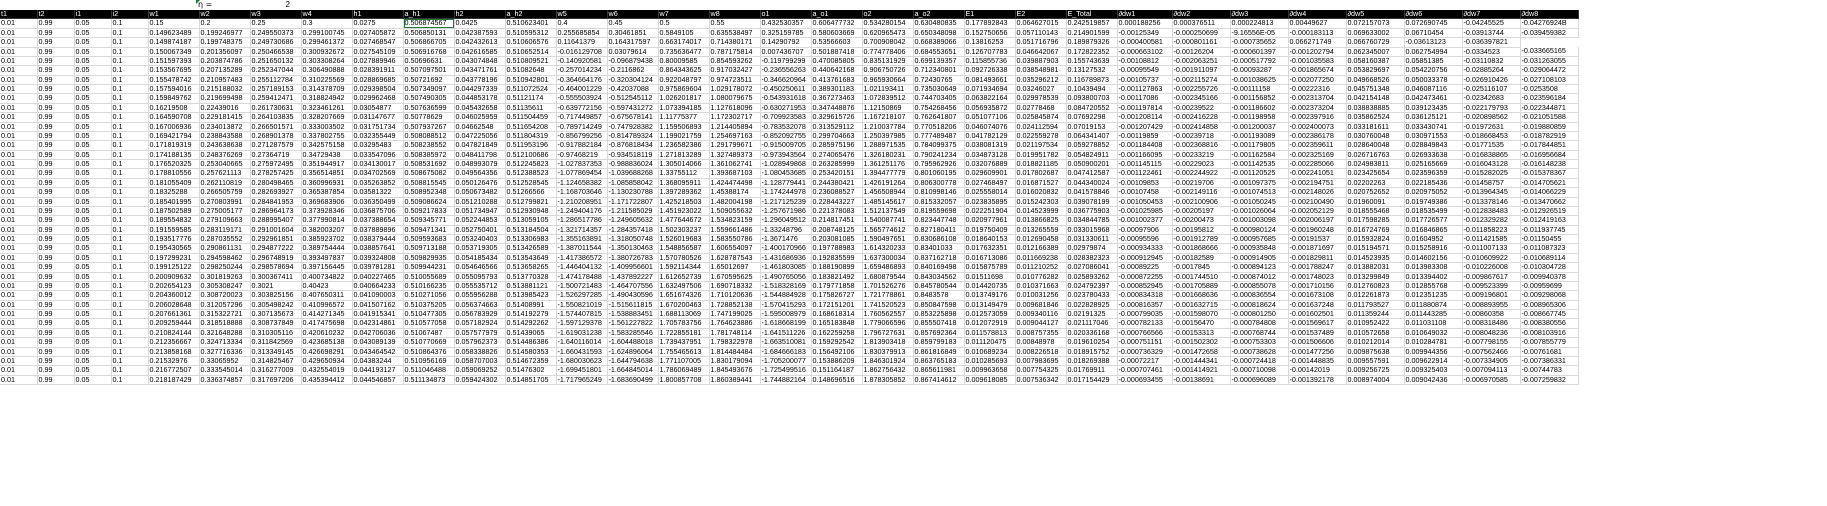 The width and height of the screenshot is (1827, 506). What do you see at coordinates (1317, 370) in the screenshot?
I see `grid-cell: -0.00142019` at bounding box center [1317, 370].